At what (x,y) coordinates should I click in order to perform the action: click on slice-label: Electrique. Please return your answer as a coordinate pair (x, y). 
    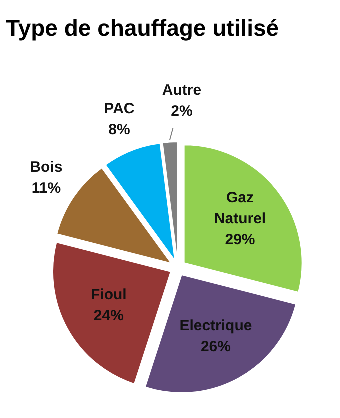
    Looking at the image, I should click on (216, 326).